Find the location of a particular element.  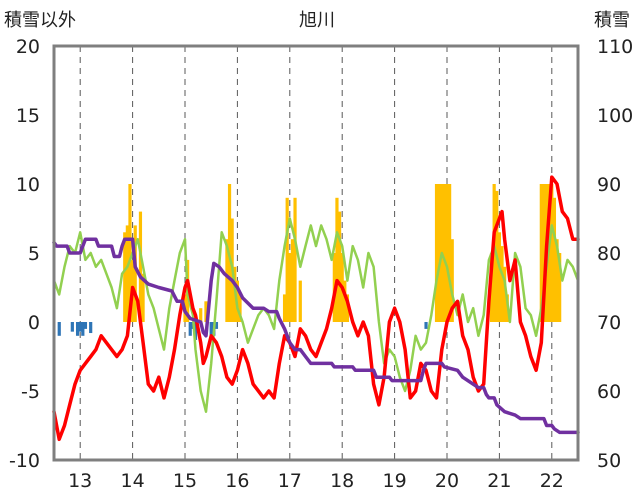

left-tick-label: 0 is located at coordinates (34, 323).